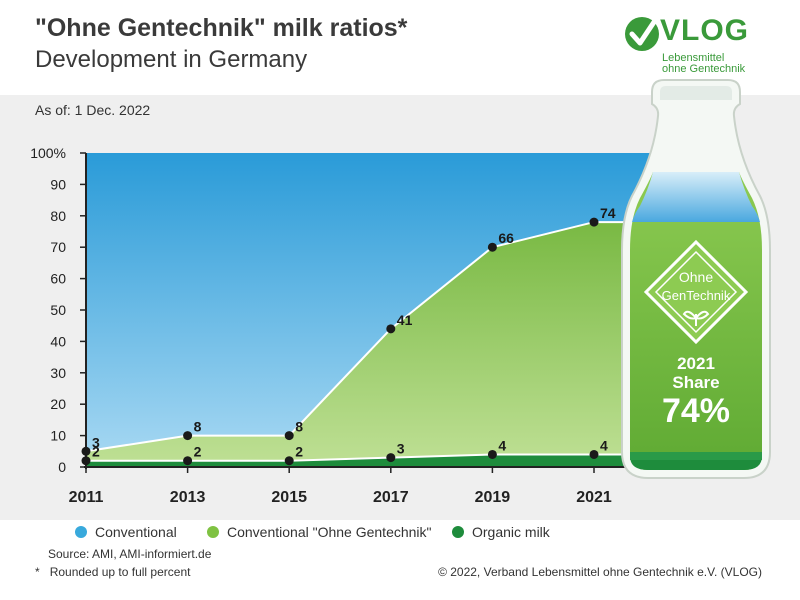  I want to click on seal-text-line1: Ohne, so click(696, 277).